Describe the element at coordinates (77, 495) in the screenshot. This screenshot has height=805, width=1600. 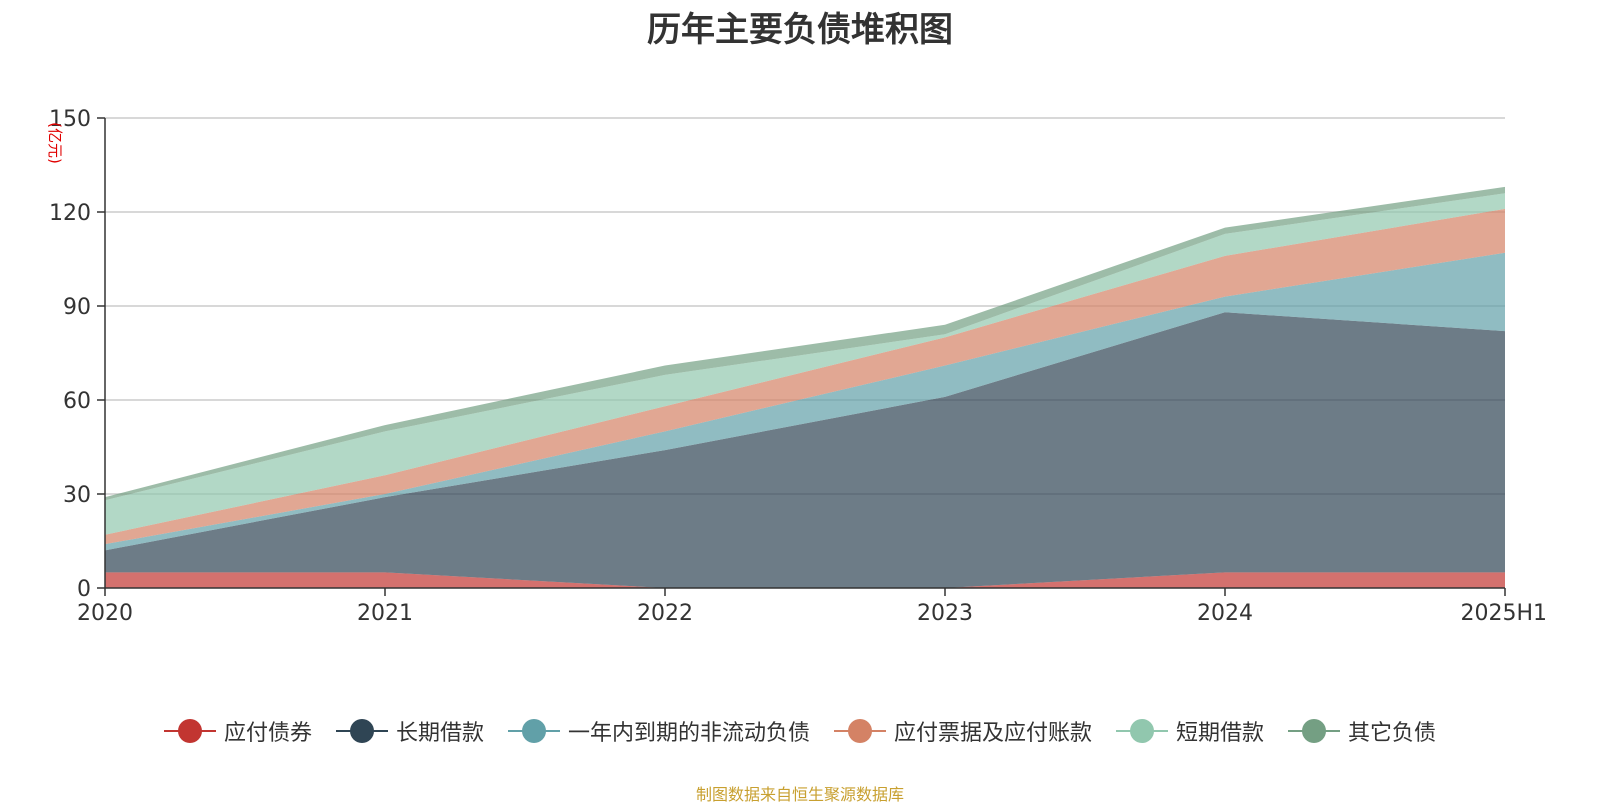
I see `y-tick-label: 30` at that location.